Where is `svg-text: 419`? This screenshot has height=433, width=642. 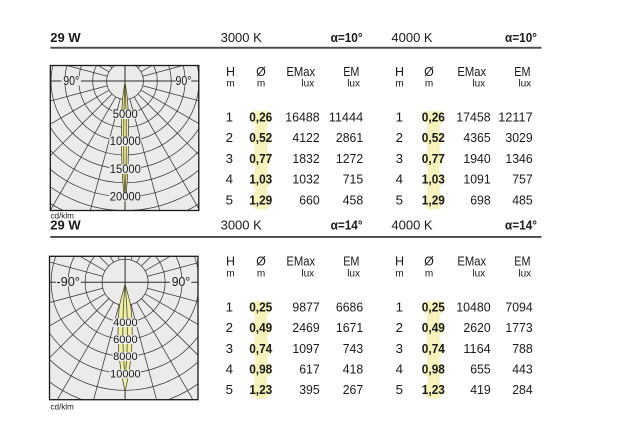 svg-text: 419 is located at coordinates (480, 389).